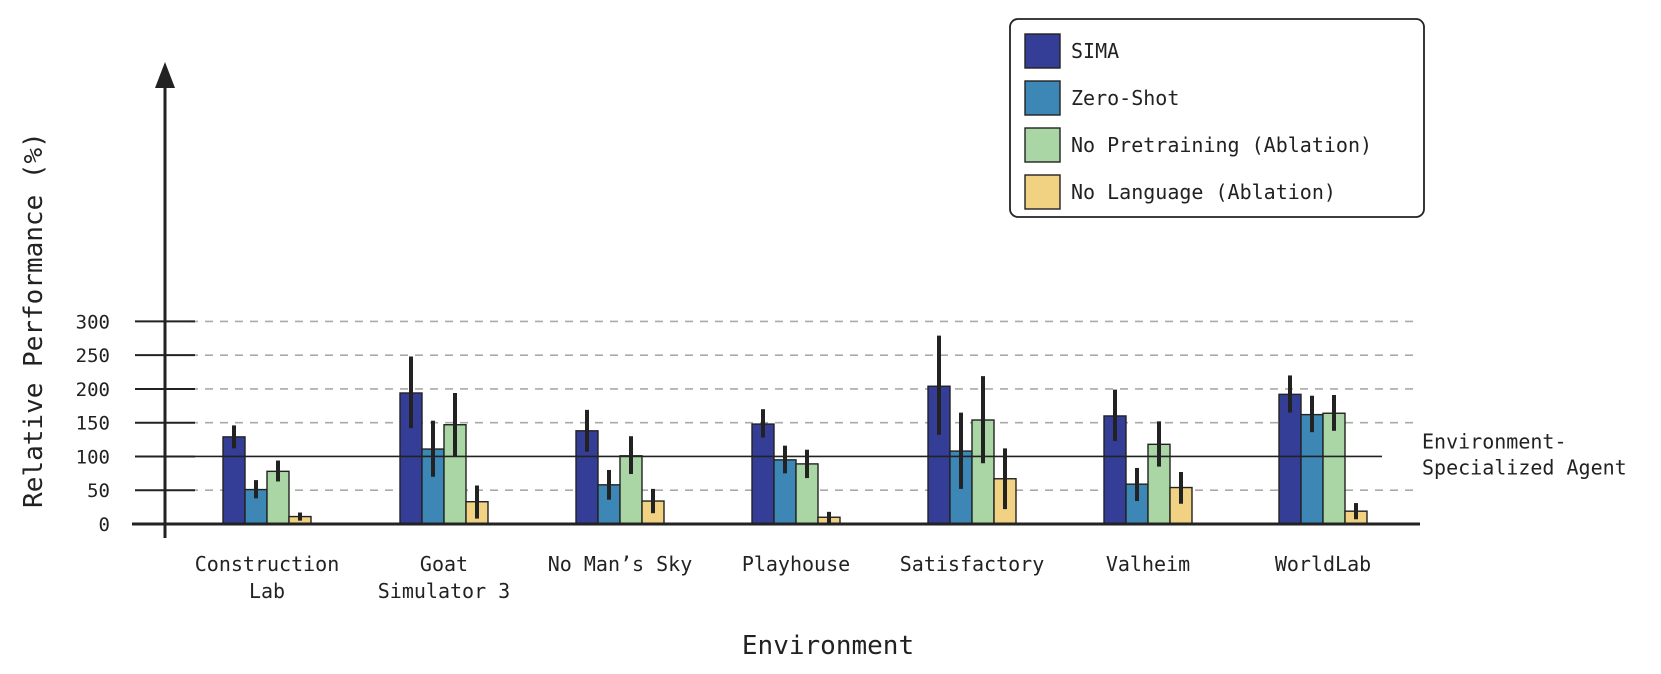 The image size is (1661, 674). I want to click on legend-label-0: SIMA, so click(1095, 51).